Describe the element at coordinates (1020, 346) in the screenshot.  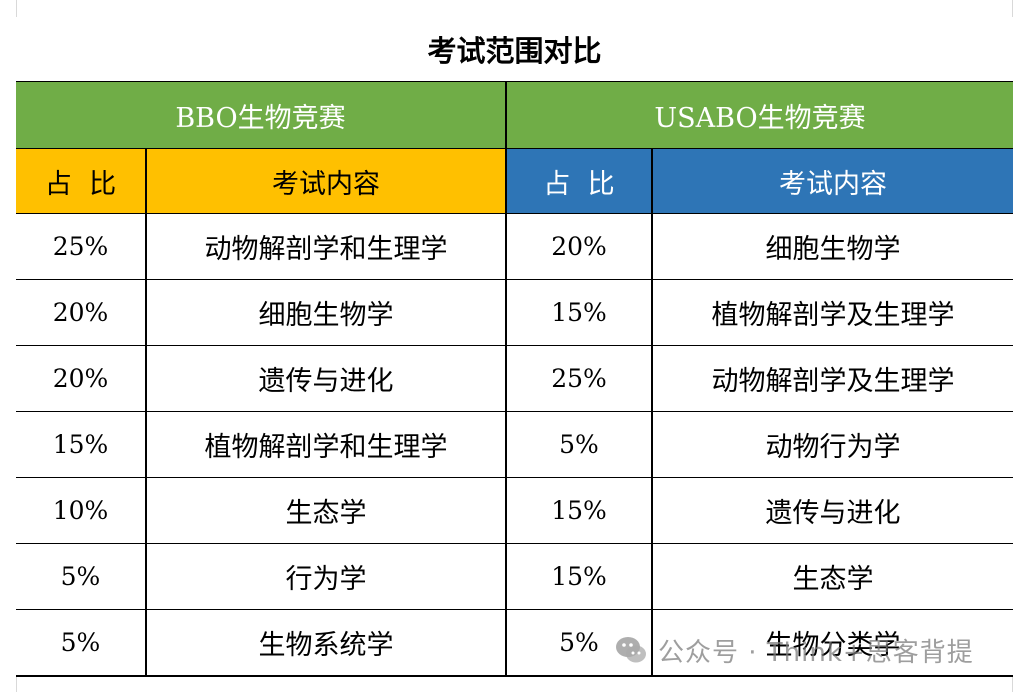
I see `sheet-right-edge` at that location.